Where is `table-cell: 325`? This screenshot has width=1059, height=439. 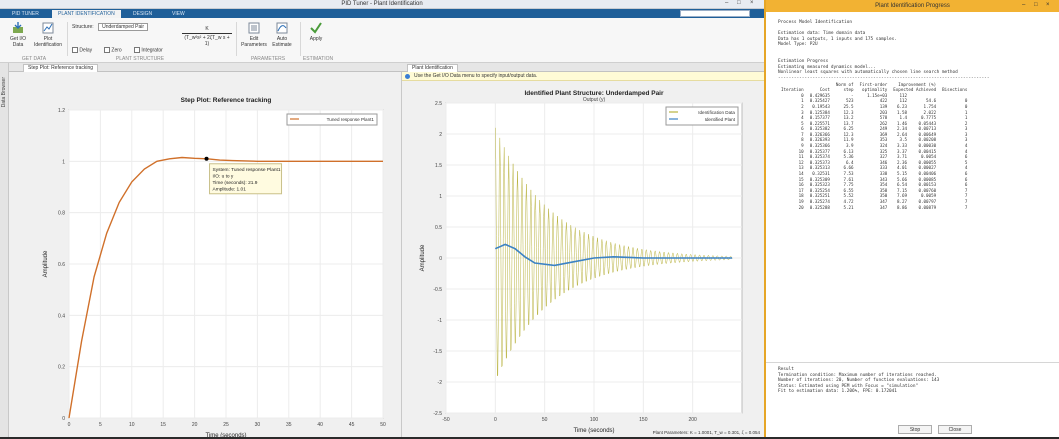
table-cell: 325 is located at coordinates (883, 151).